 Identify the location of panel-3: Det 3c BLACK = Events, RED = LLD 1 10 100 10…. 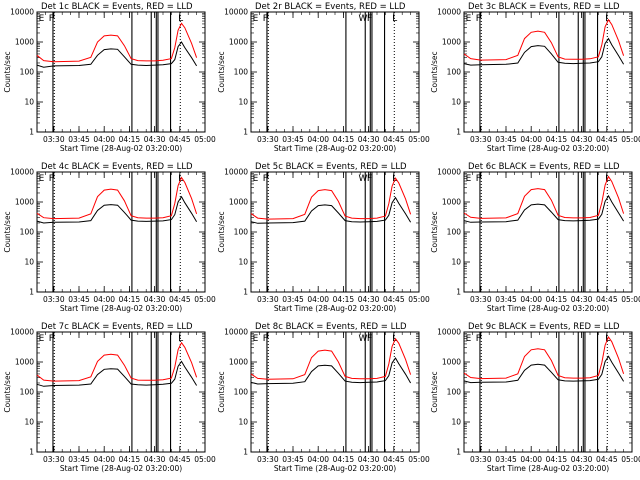
(535, 77).